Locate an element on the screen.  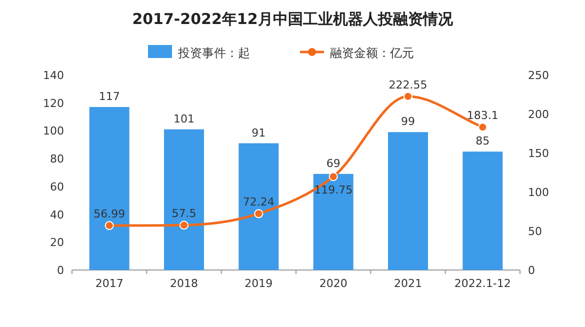
y2-tick-label: 150 is located at coordinates (538, 153).